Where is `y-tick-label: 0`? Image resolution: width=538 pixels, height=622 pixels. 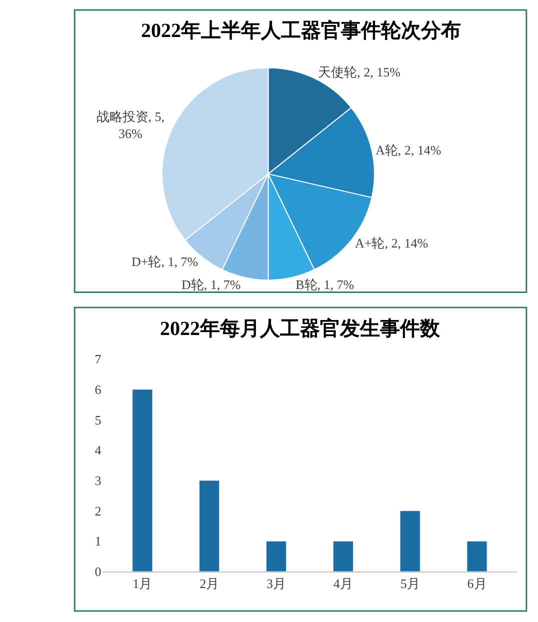 y-tick-label: 0 is located at coordinates (98, 572).